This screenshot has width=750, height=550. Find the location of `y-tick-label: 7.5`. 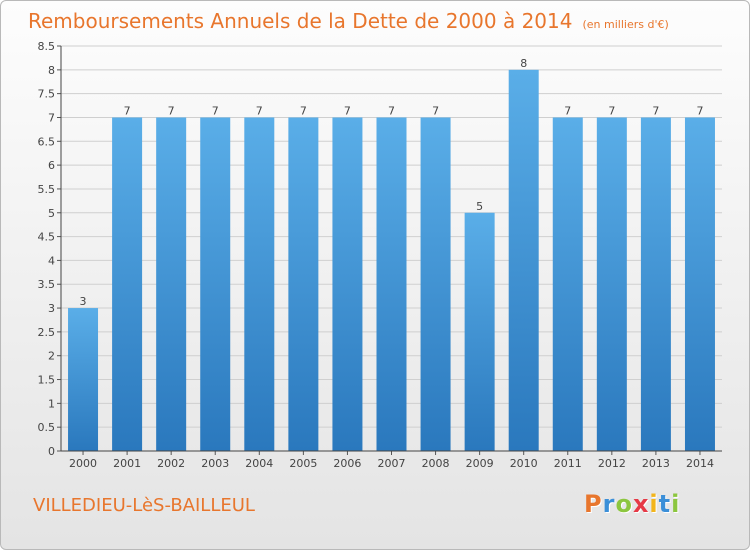

y-tick-label: 7.5 is located at coordinates (47, 94).